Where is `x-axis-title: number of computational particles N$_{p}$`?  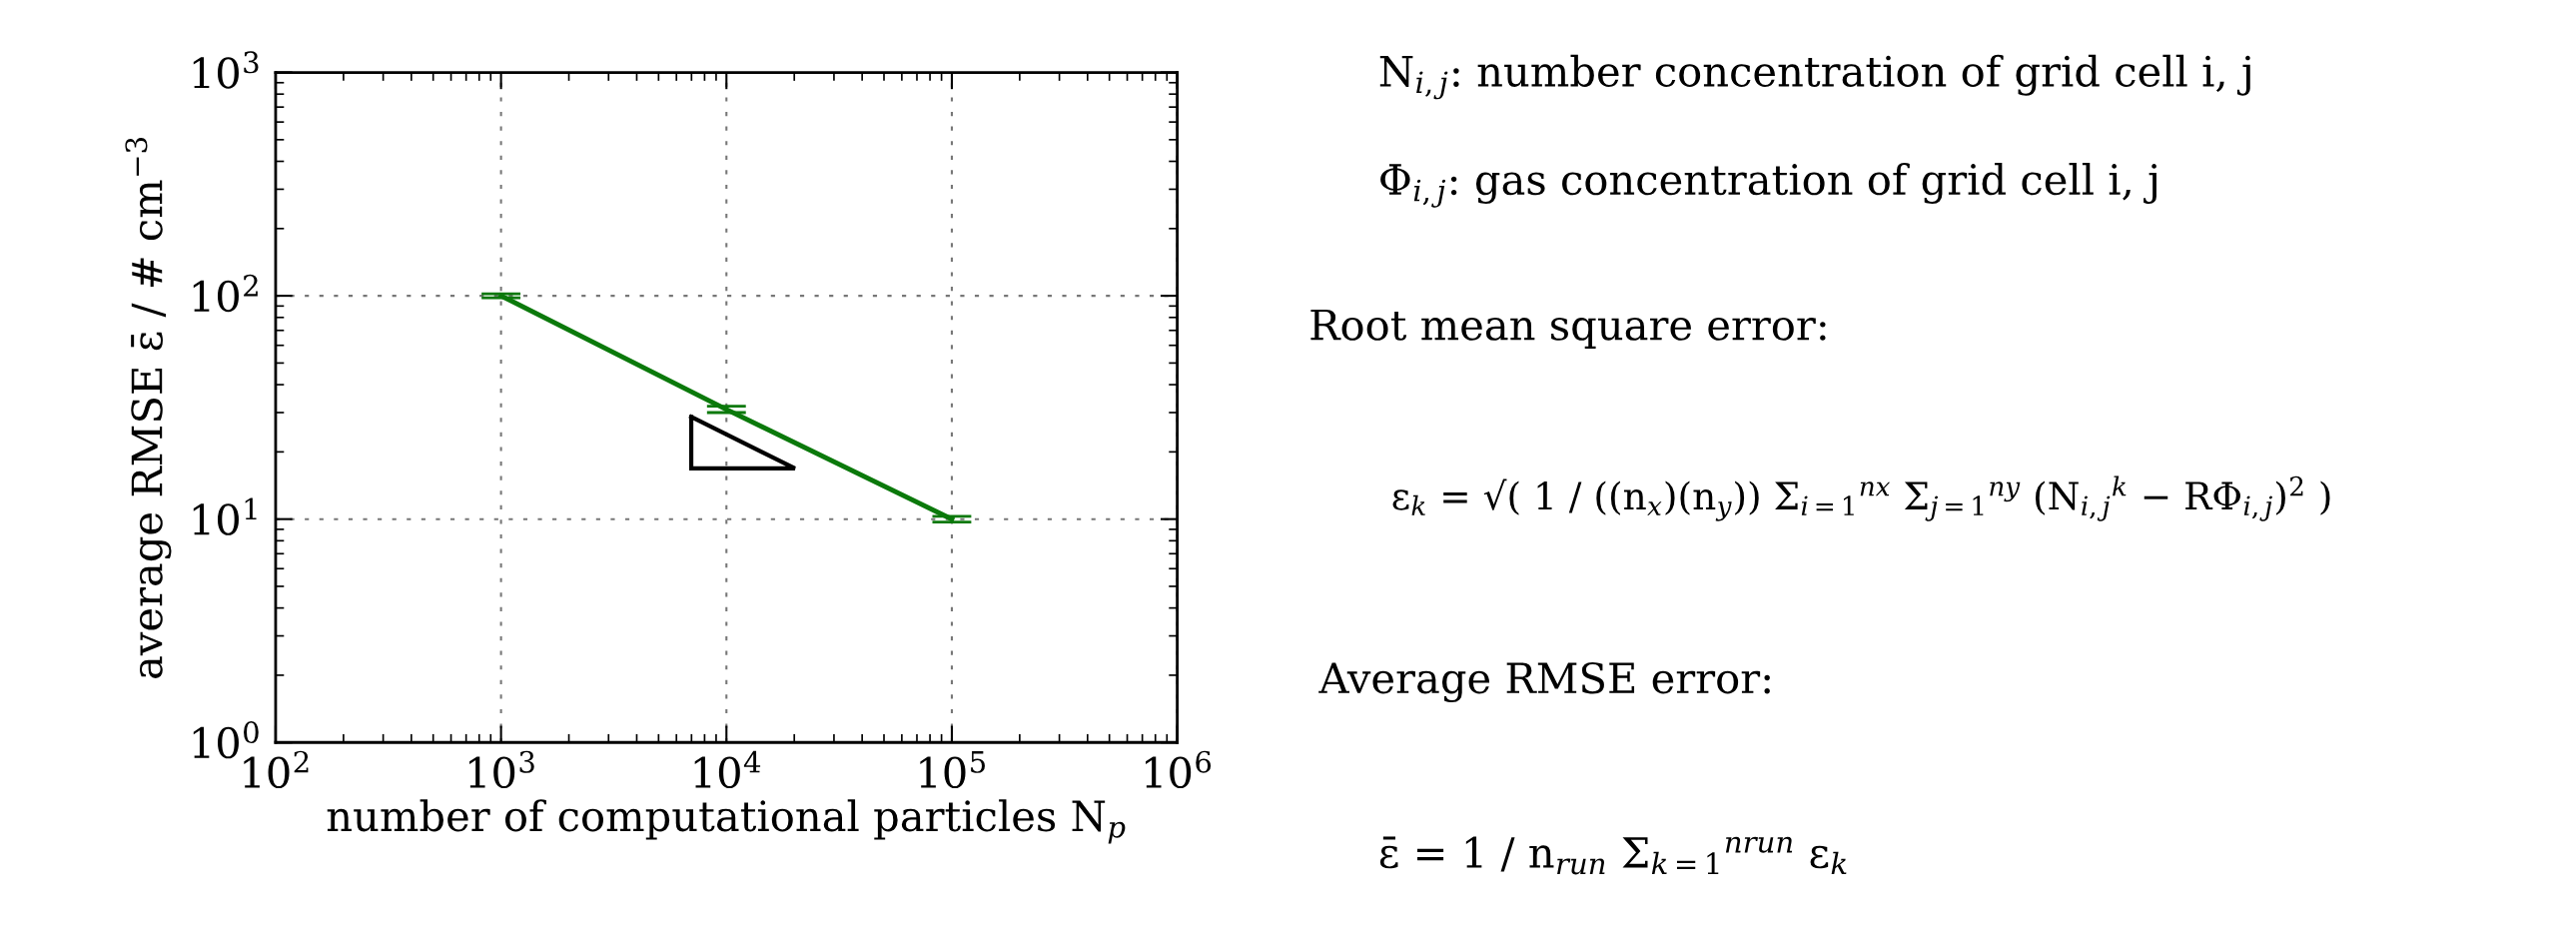
x-axis-title: number of computational particles N$_{p}$ is located at coordinates (727, 821).